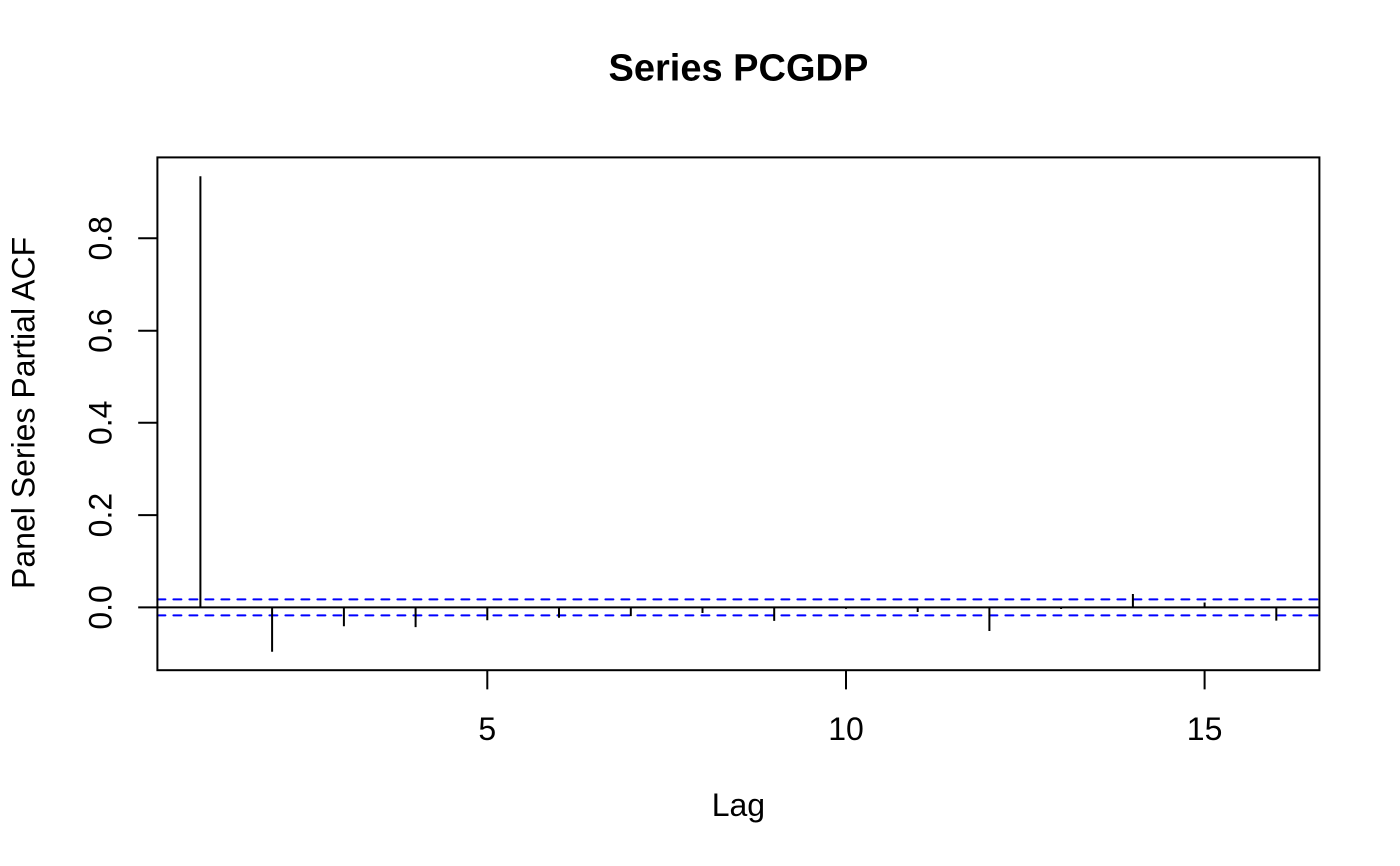  I want to click on svg-text: 0.0, so click(100, 607).